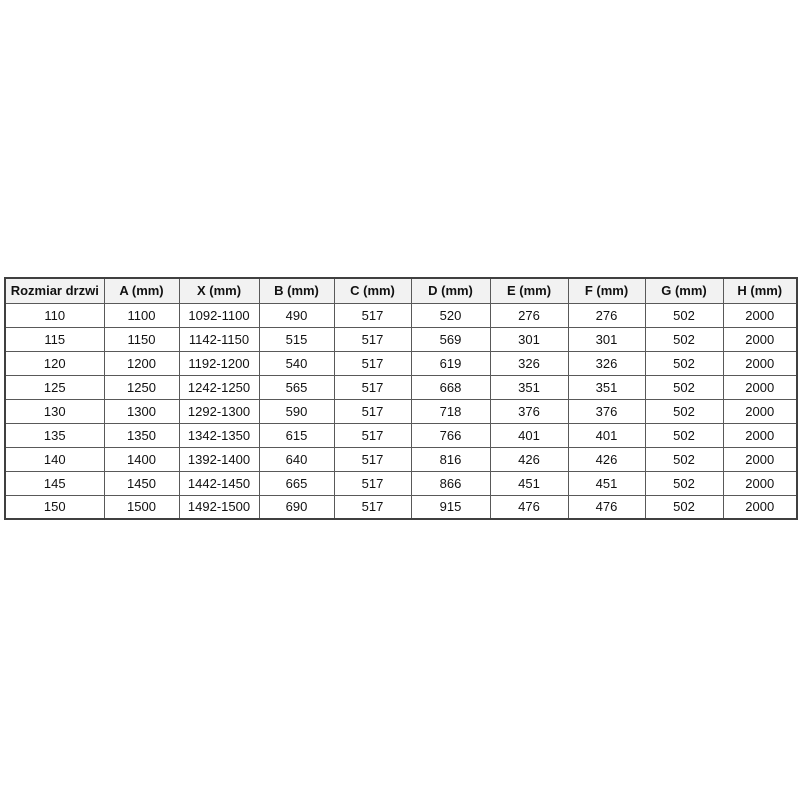 The height and width of the screenshot is (800, 800). Describe the element at coordinates (141, 435) in the screenshot. I see `table-cell: 1350` at that location.